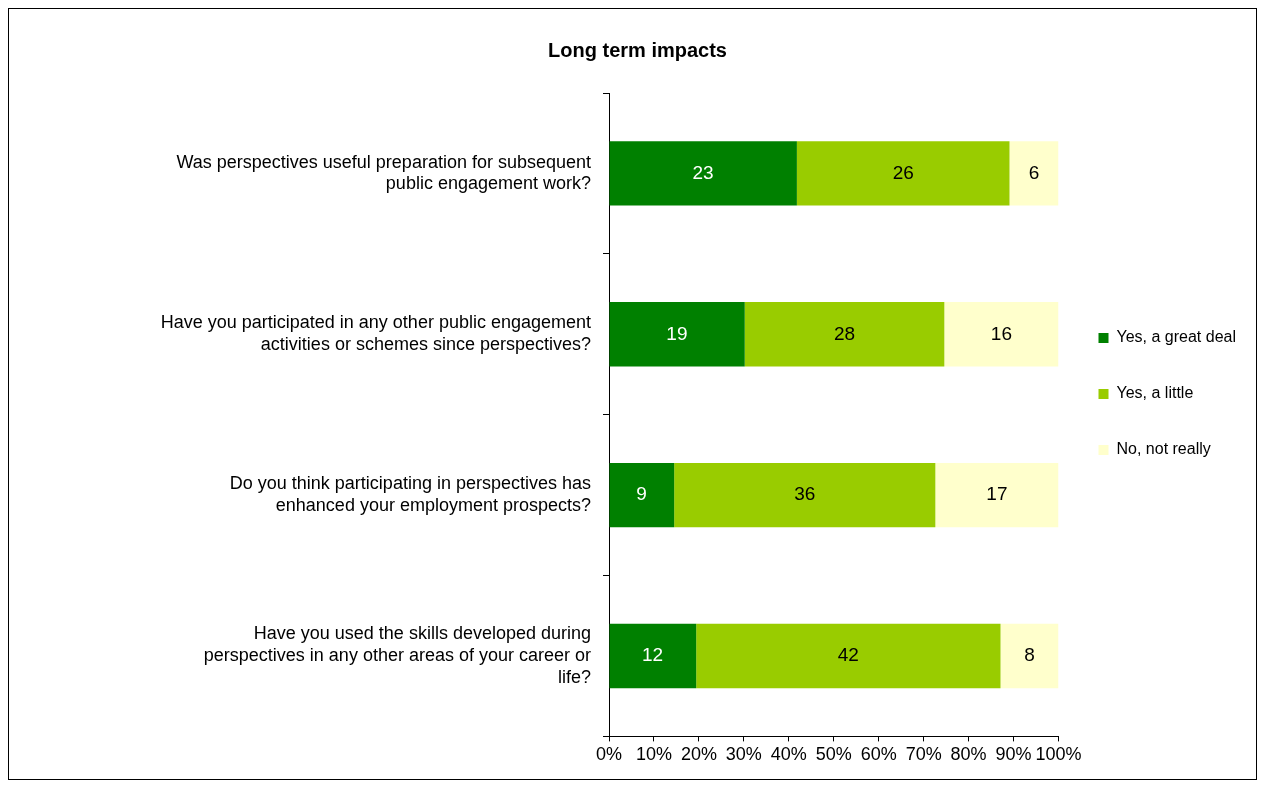 The image size is (1265, 789). I want to click on annotation: 6, so click(1034, 172).